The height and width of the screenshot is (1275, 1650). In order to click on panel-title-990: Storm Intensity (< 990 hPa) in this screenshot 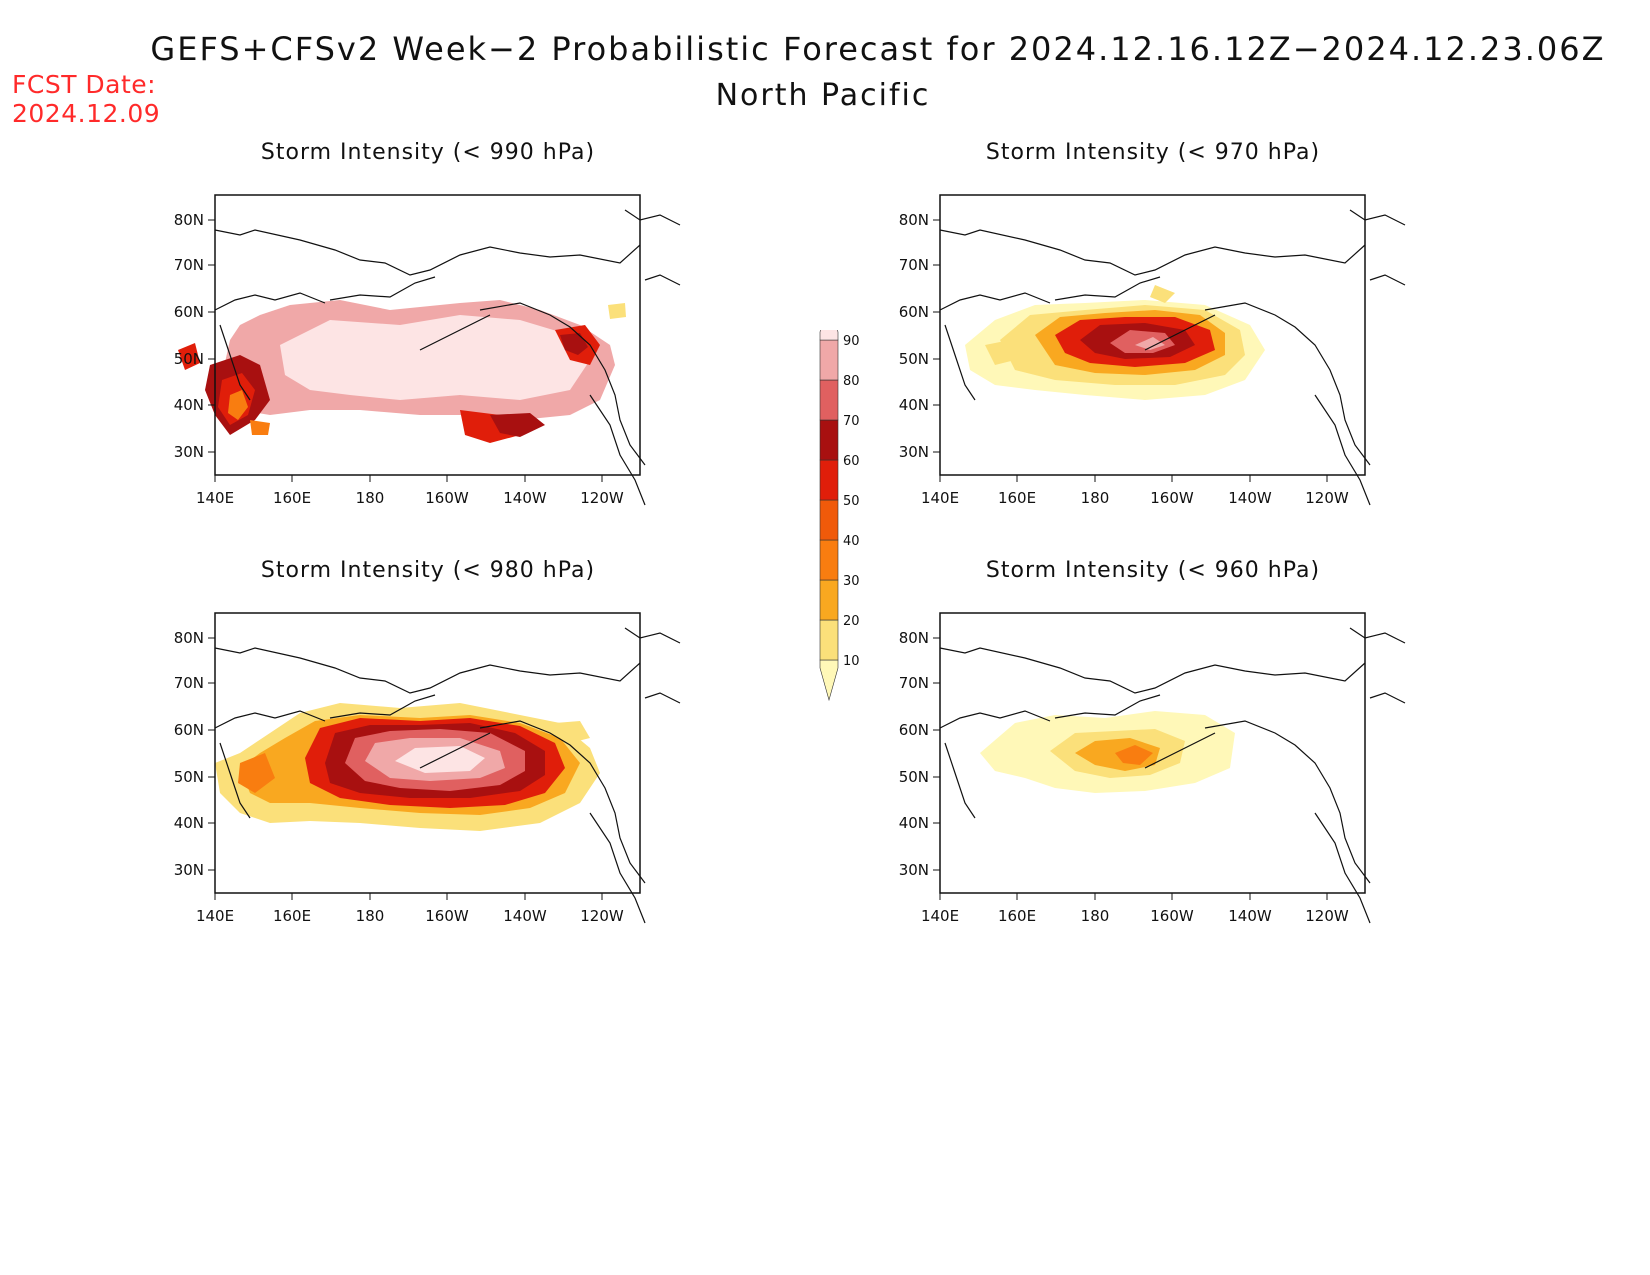, I will do `click(428, 152)`.